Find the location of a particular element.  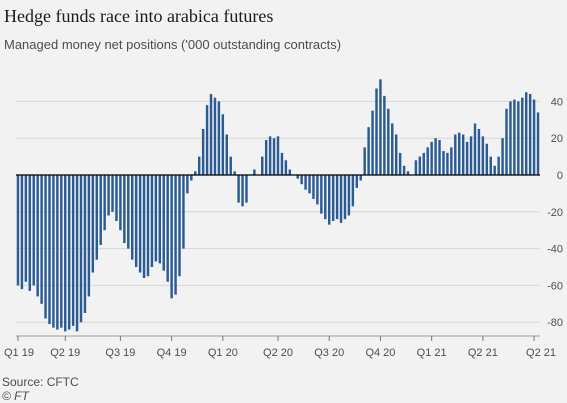

x-tick-label: Q1 20 is located at coordinates (223, 353).